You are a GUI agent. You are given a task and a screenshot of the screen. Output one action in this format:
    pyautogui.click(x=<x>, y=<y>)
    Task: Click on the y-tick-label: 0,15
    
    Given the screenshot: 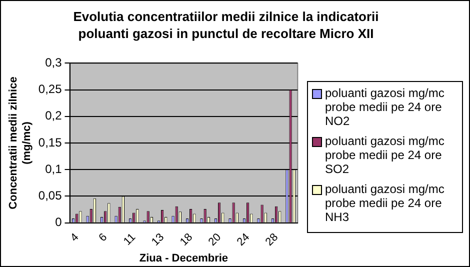 What is the action you would take?
    pyautogui.click(x=50, y=142)
    